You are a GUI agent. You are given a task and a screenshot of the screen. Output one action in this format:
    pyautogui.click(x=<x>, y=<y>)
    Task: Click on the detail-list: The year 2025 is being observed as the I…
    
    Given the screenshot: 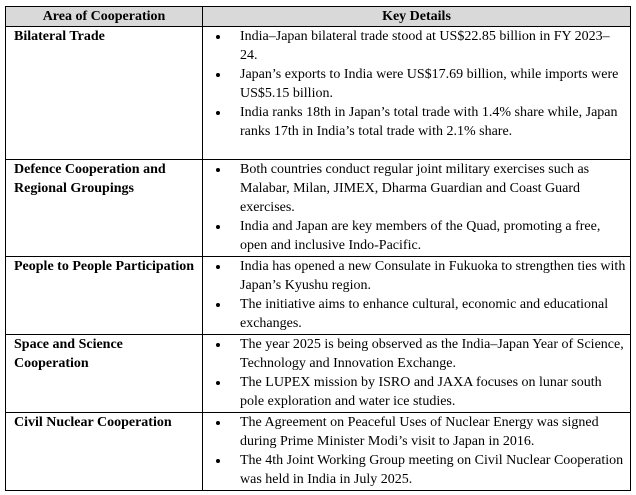 What is the action you would take?
    pyautogui.click(x=414, y=373)
    